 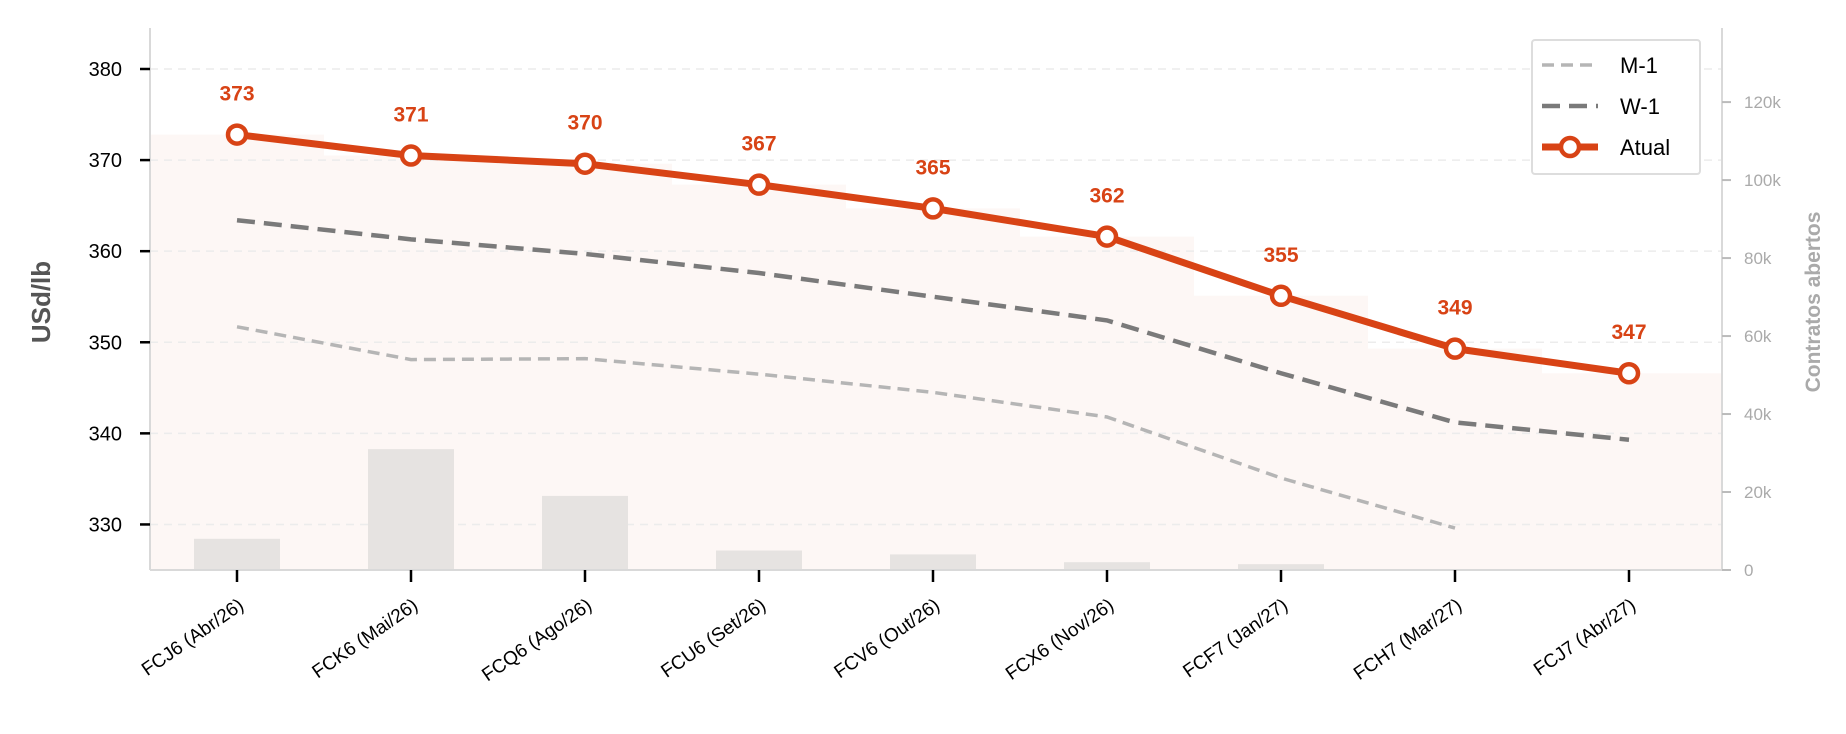 What do you see at coordinates (105, 252) in the screenshot?
I see `y-tick-label: 360` at bounding box center [105, 252].